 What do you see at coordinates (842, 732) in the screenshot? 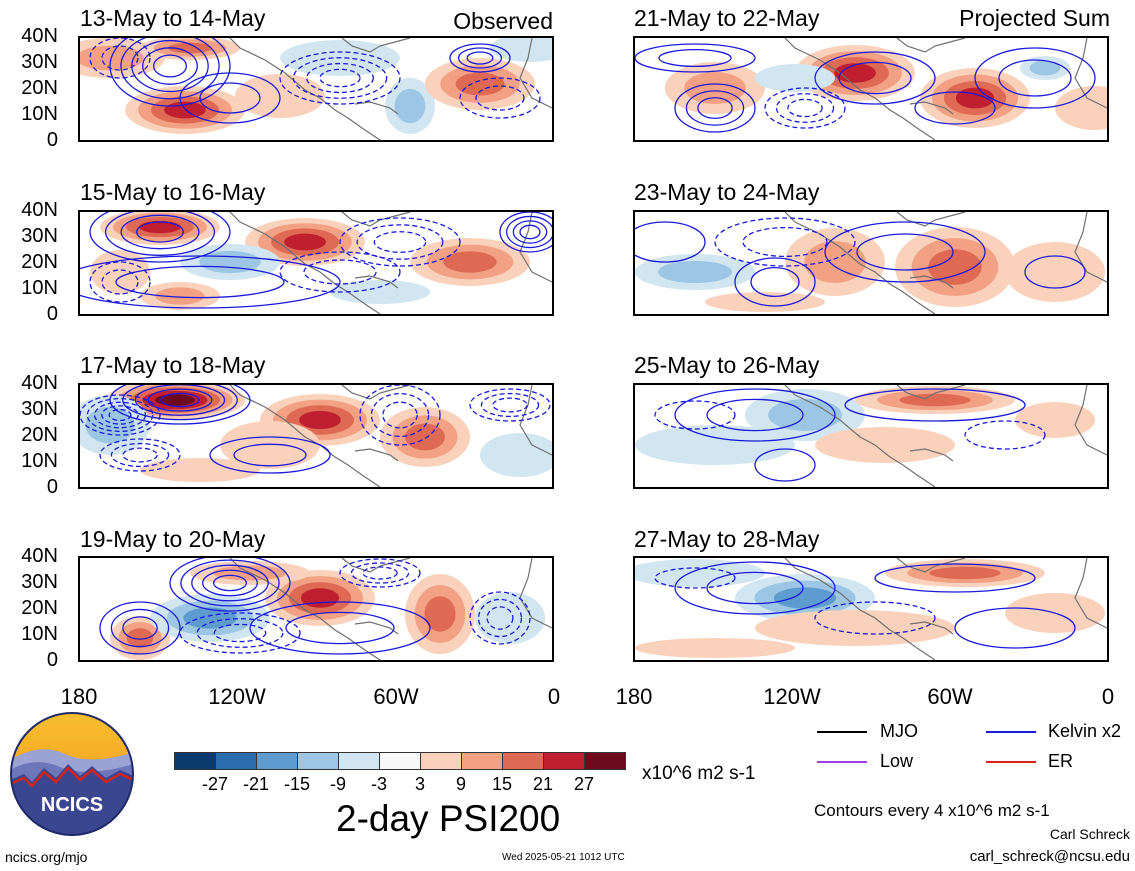
I see `legend-line-mjo` at bounding box center [842, 732].